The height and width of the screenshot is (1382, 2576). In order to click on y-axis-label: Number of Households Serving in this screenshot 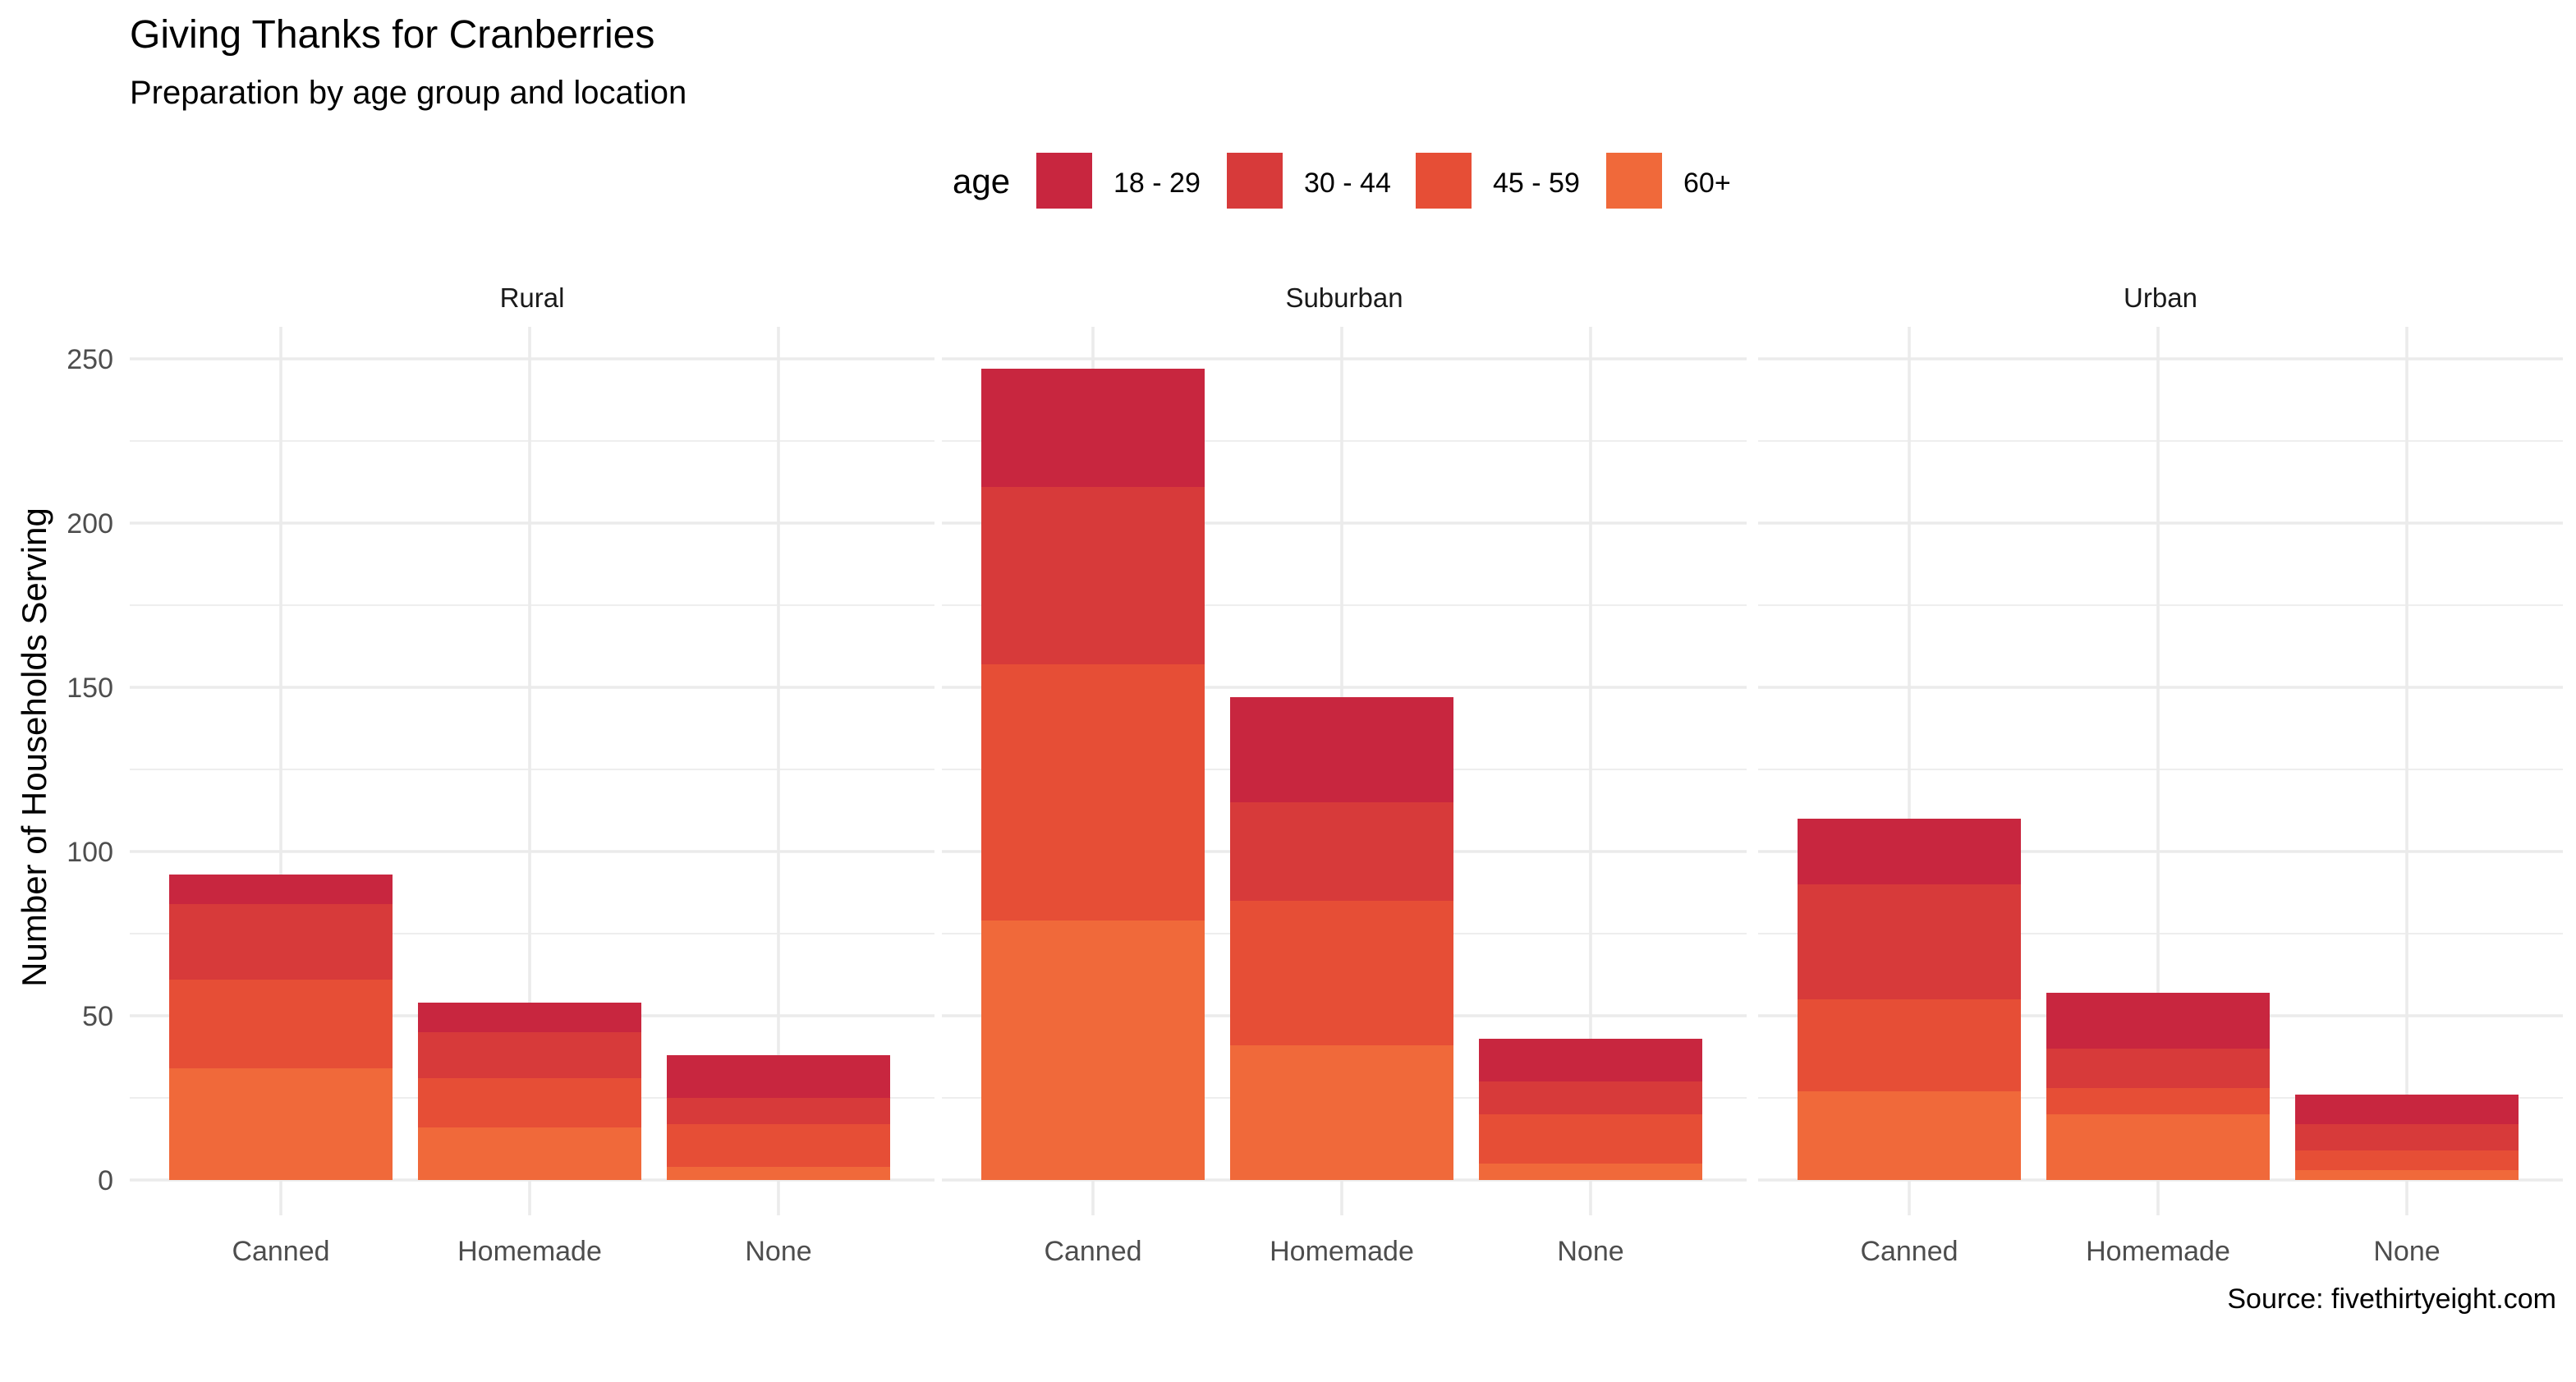, I will do `click(34, 747)`.